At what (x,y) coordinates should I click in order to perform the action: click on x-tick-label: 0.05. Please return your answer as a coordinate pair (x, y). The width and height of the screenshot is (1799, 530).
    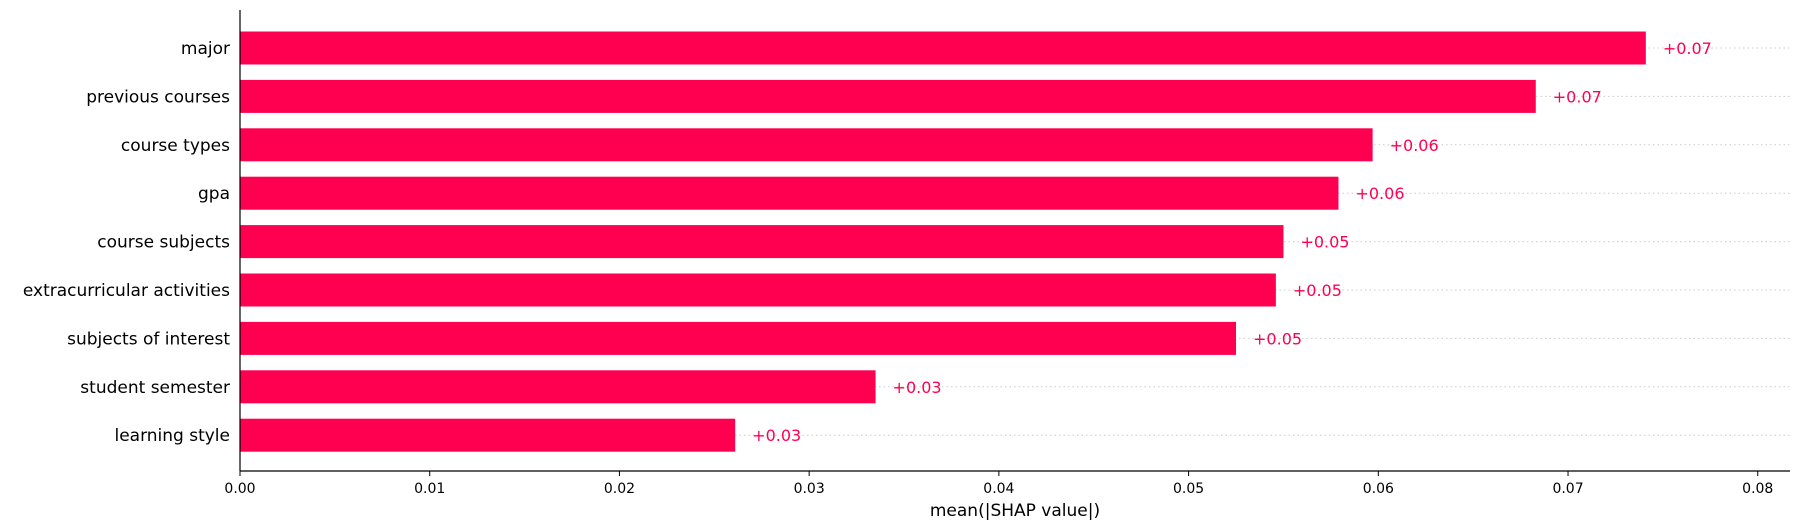
    Looking at the image, I should click on (1188, 489).